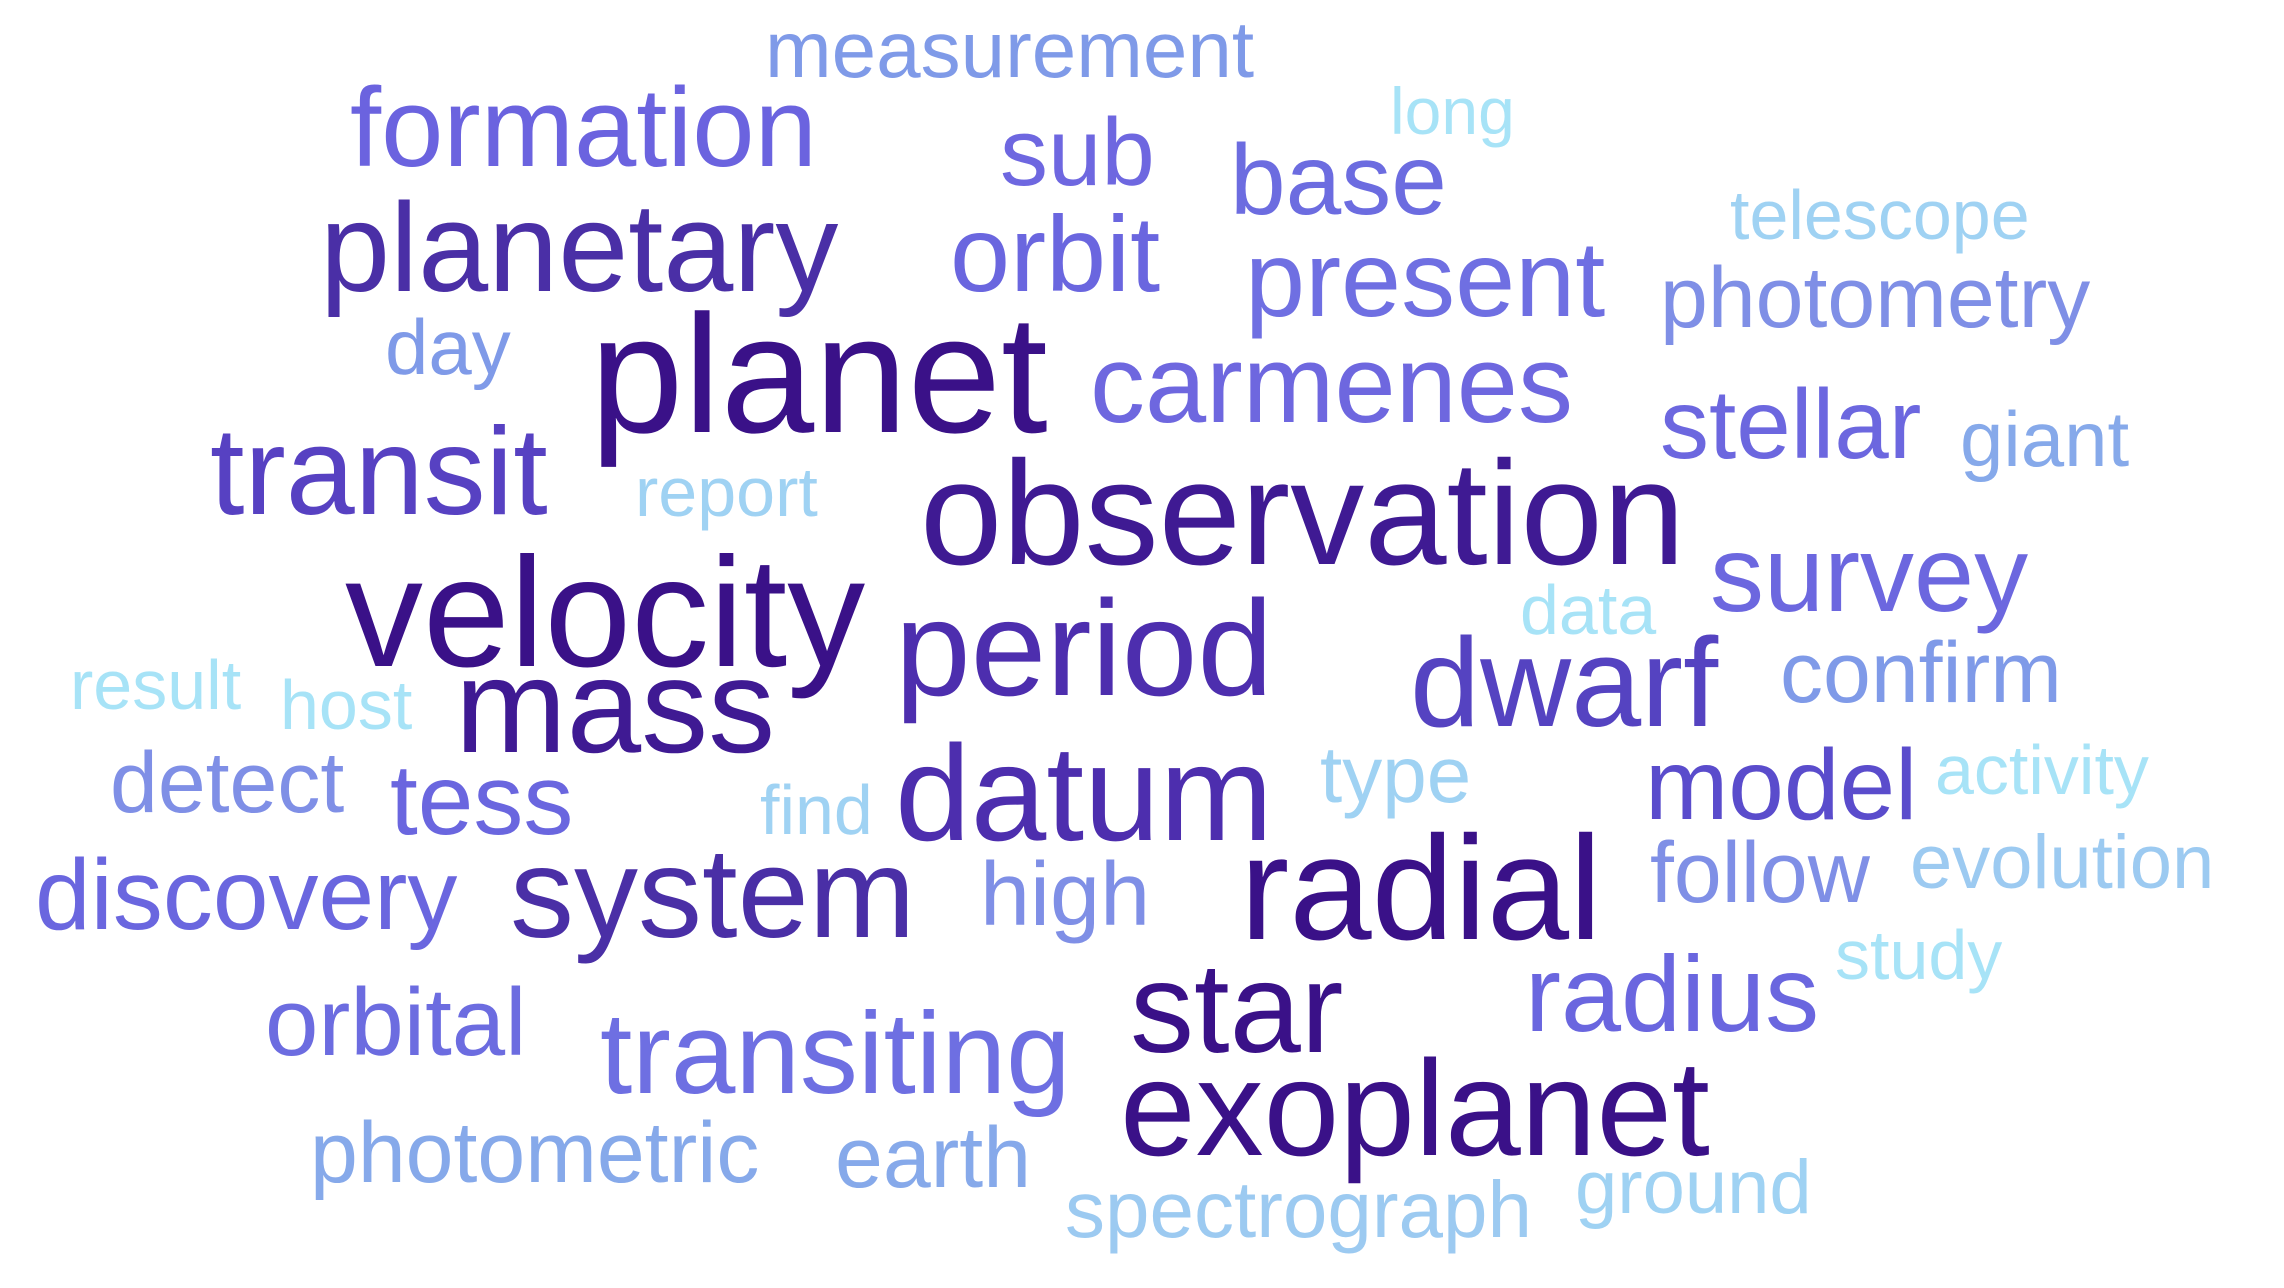  What do you see at coordinates (1055, 253) in the screenshot?
I see `word-orbit: orbit` at bounding box center [1055, 253].